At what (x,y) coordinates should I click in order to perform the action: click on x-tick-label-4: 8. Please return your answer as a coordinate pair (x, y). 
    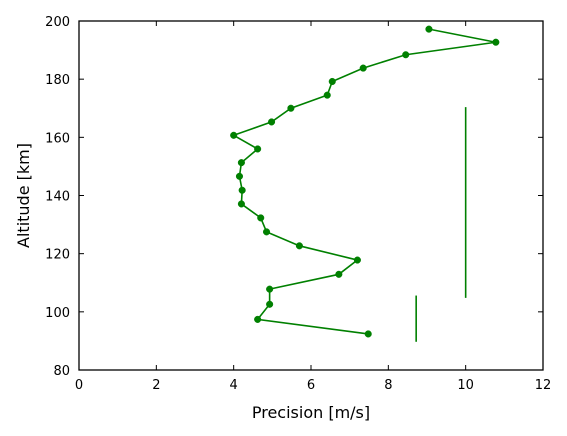
    Looking at the image, I should click on (388, 385).